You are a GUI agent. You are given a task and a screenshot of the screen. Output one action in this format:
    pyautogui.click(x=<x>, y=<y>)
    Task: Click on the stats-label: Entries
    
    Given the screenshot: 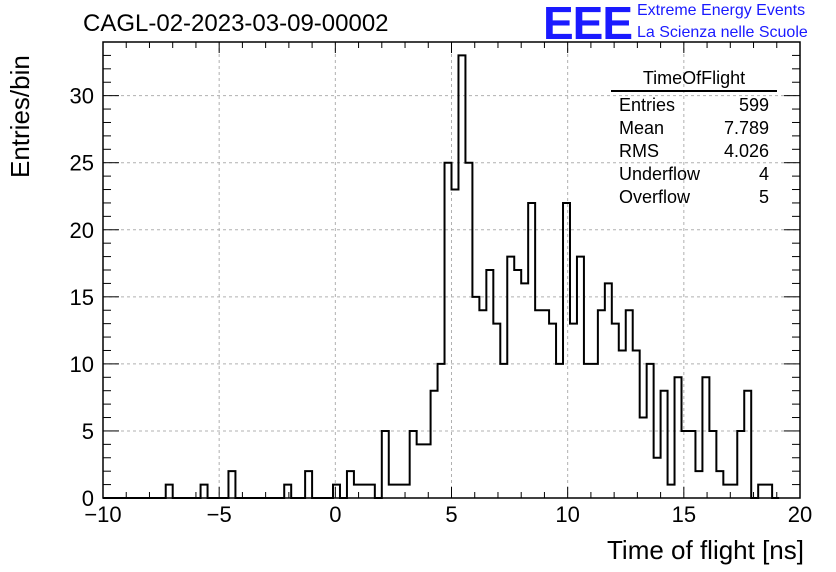 What is the action you would take?
    pyautogui.click(x=647, y=105)
    